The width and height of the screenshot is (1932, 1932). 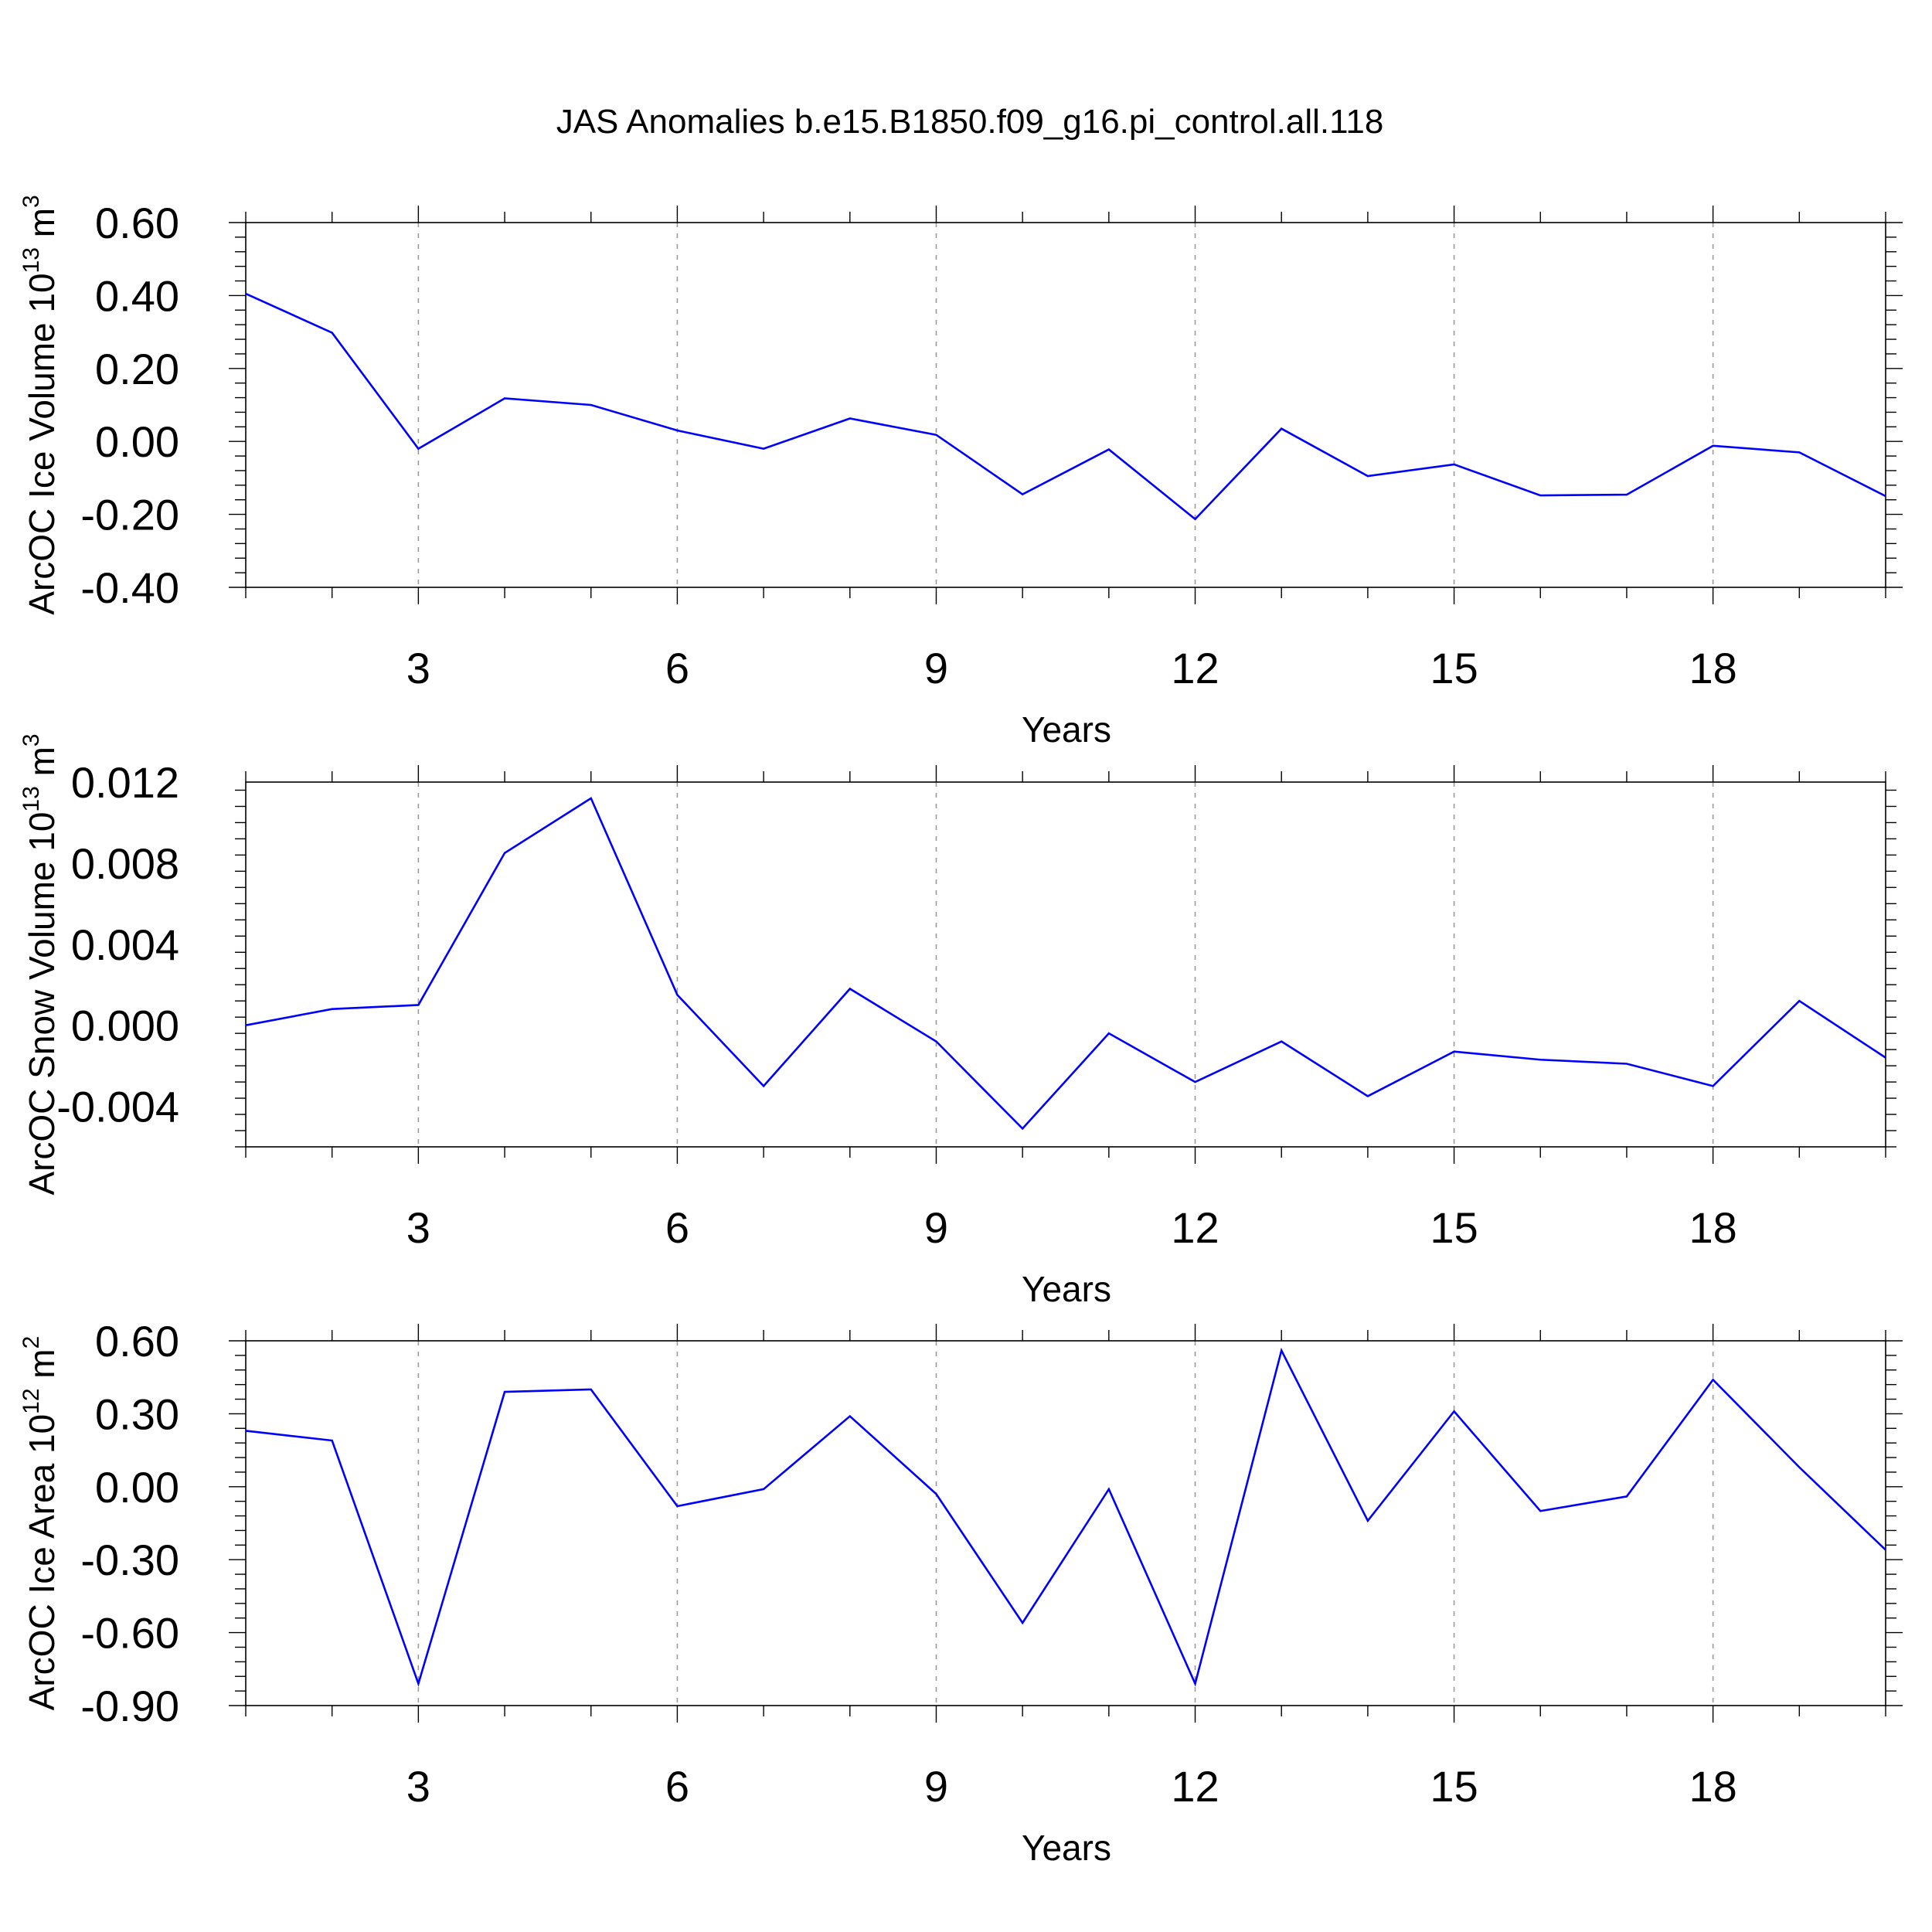 What do you see at coordinates (42, 443) in the screenshot?
I see `y-axis-label-text: ArcOC Ice Volume 10` at bounding box center [42, 443].